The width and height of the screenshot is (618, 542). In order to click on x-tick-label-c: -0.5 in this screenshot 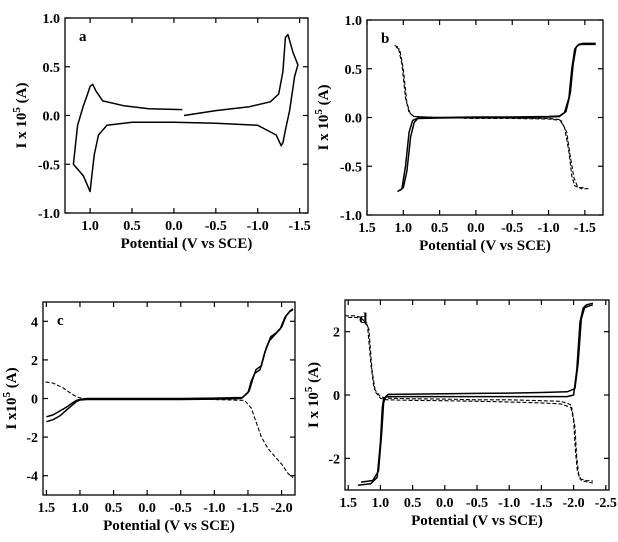, I will do `click(181, 508)`.